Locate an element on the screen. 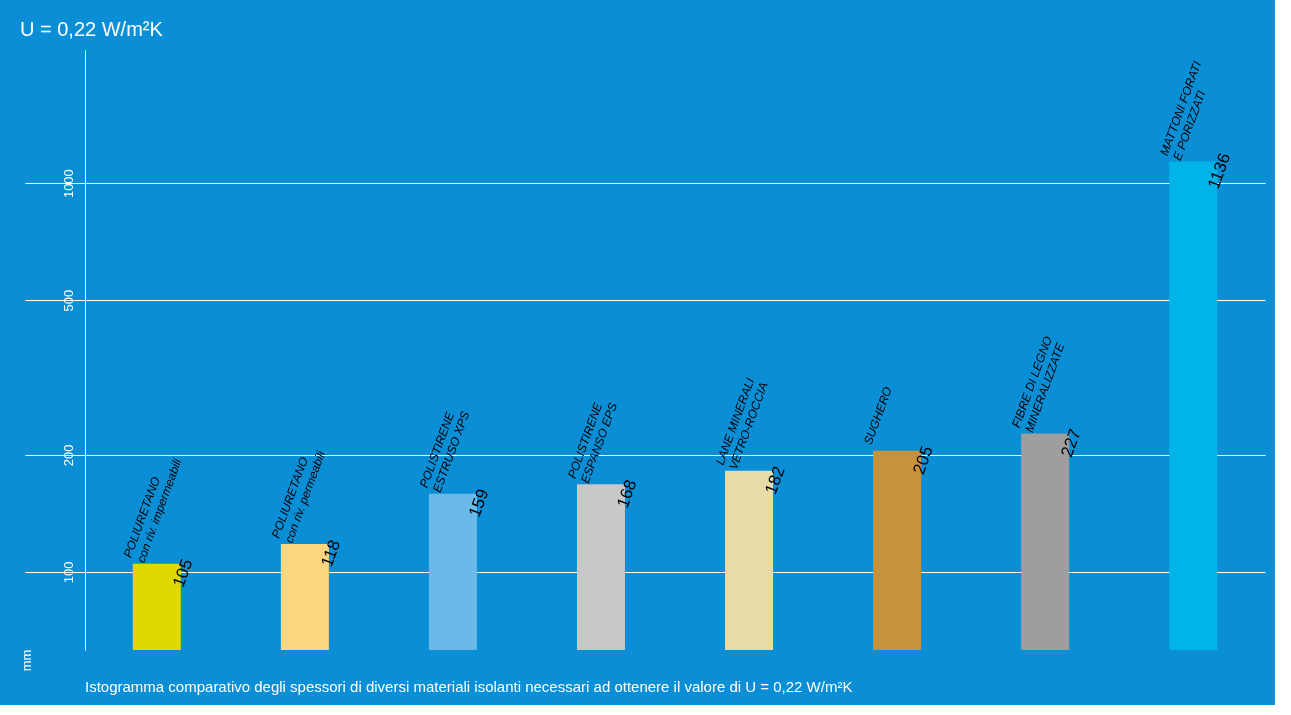 The height and width of the screenshot is (715, 1291). data-label: 168 is located at coordinates (627, 494).